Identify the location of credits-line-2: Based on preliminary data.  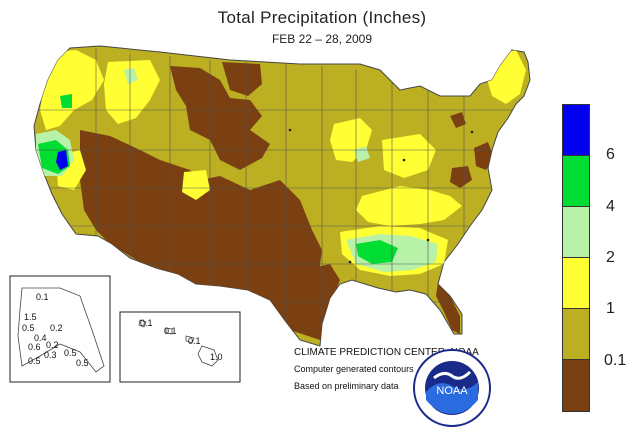
(346, 386).